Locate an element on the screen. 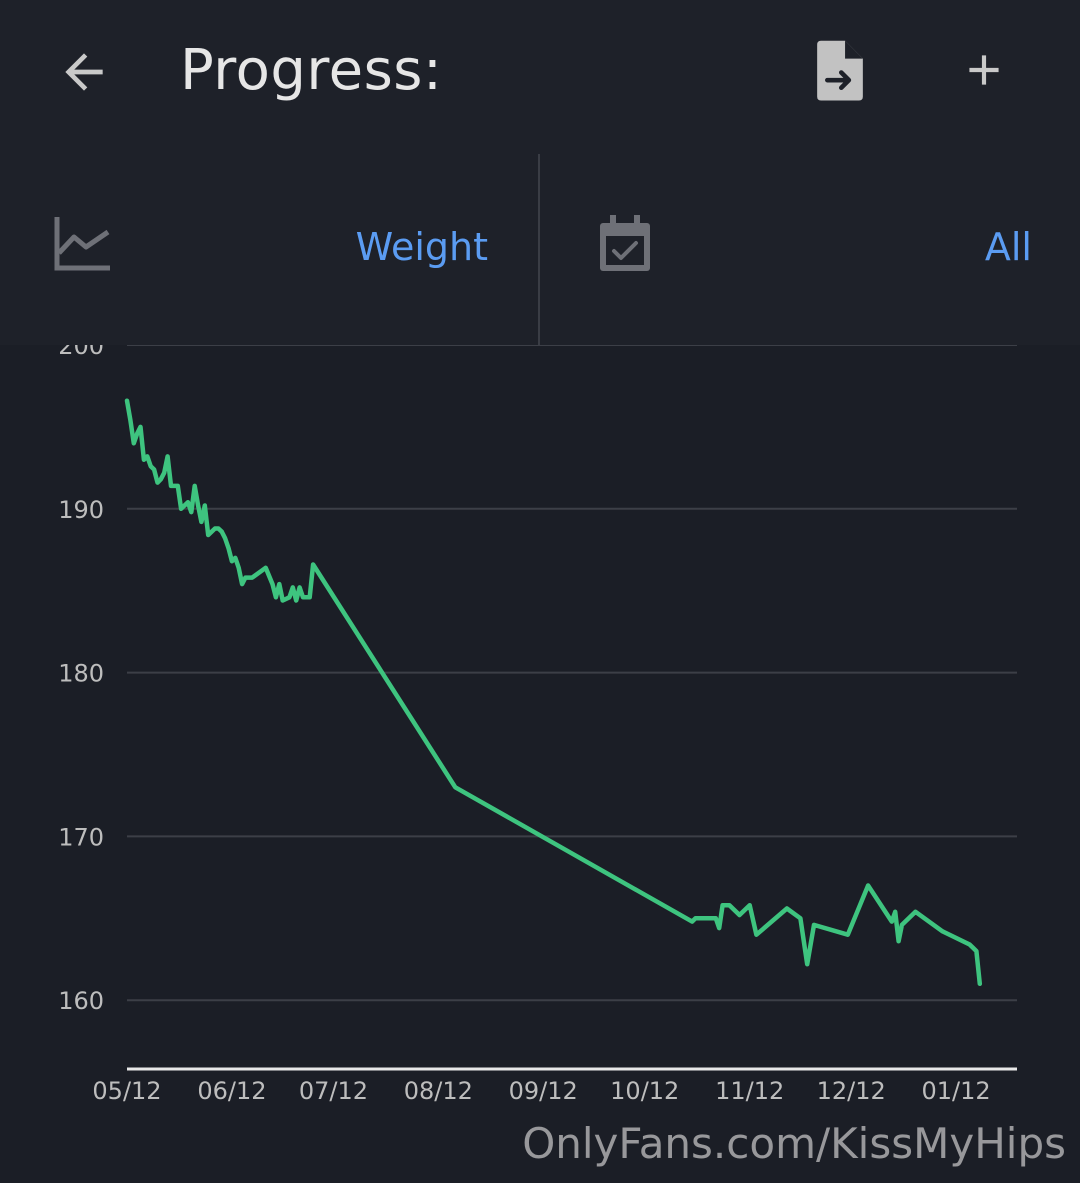 Image resolution: width=1080 pixels, height=1183 pixels. date-range-value: All is located at coordinates (1008, 247).